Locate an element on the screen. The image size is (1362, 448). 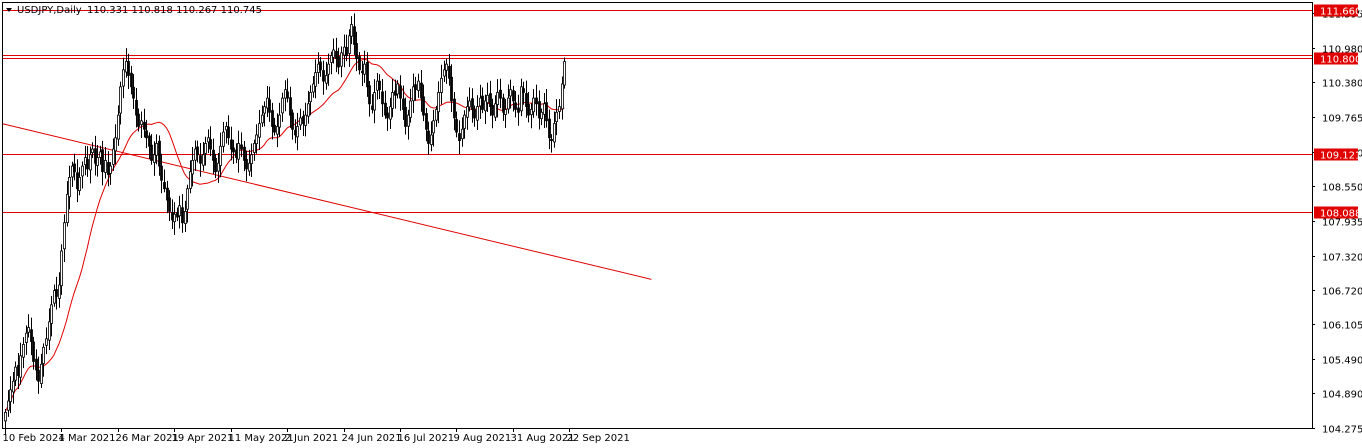
level-price-tag: 108.088 is located at coordinates (1337, 213).